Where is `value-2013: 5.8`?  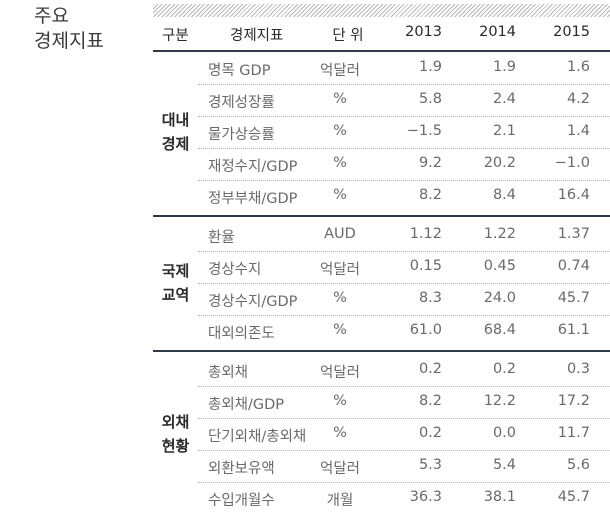 value-2013: 5.8 is located at coordinates (430, 99).